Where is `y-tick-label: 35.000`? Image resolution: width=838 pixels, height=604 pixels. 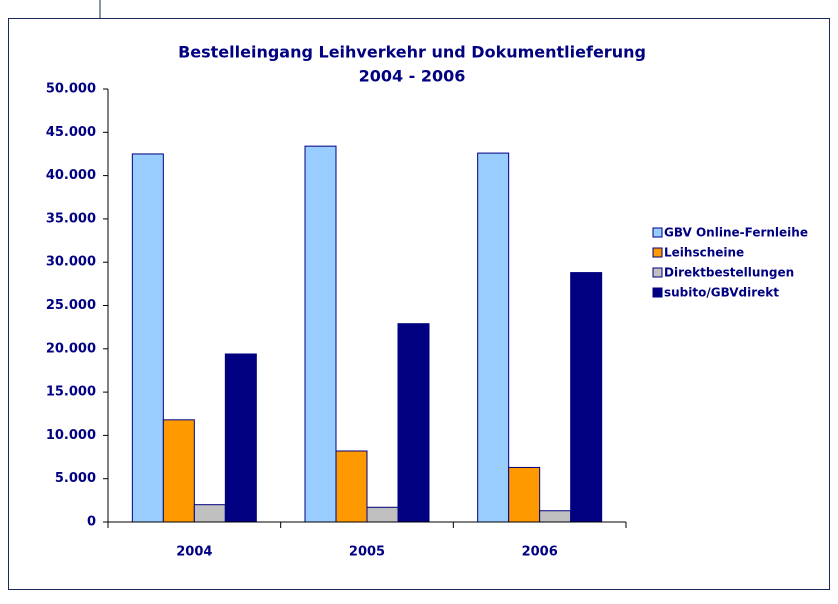
y-tick-label: 35.000 is located at coordinates (71, 218).